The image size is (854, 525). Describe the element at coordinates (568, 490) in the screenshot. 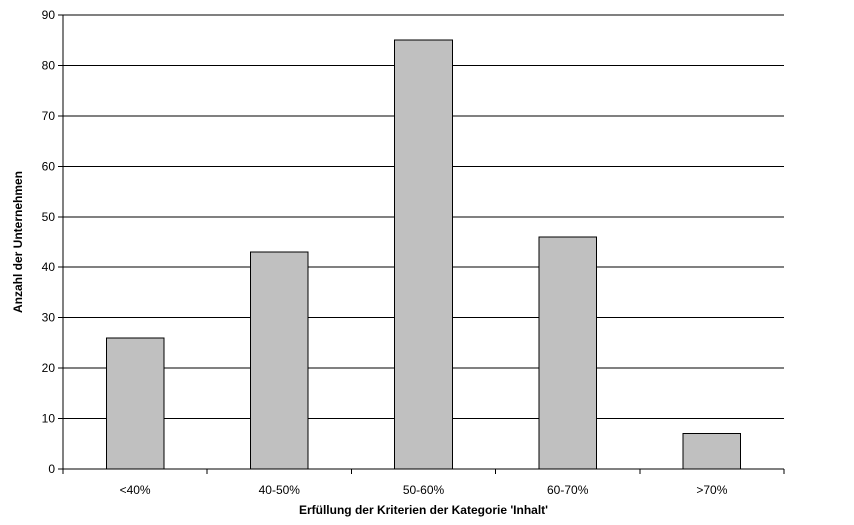

I see `x-tick-label: 60-70%` at that location.